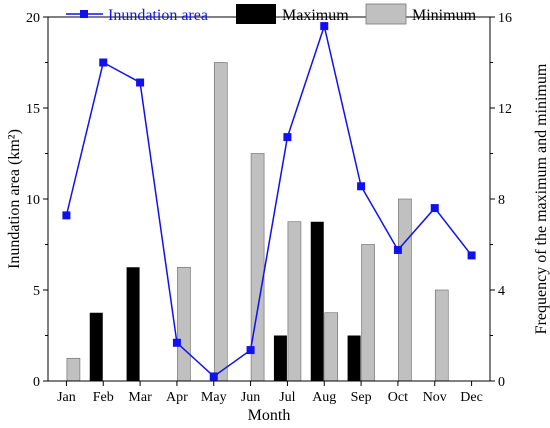  What do you see at coordinates (33, 109) in the screenshot?
I see `y-left-tick-label: 15` at bounding box center [33, 109].